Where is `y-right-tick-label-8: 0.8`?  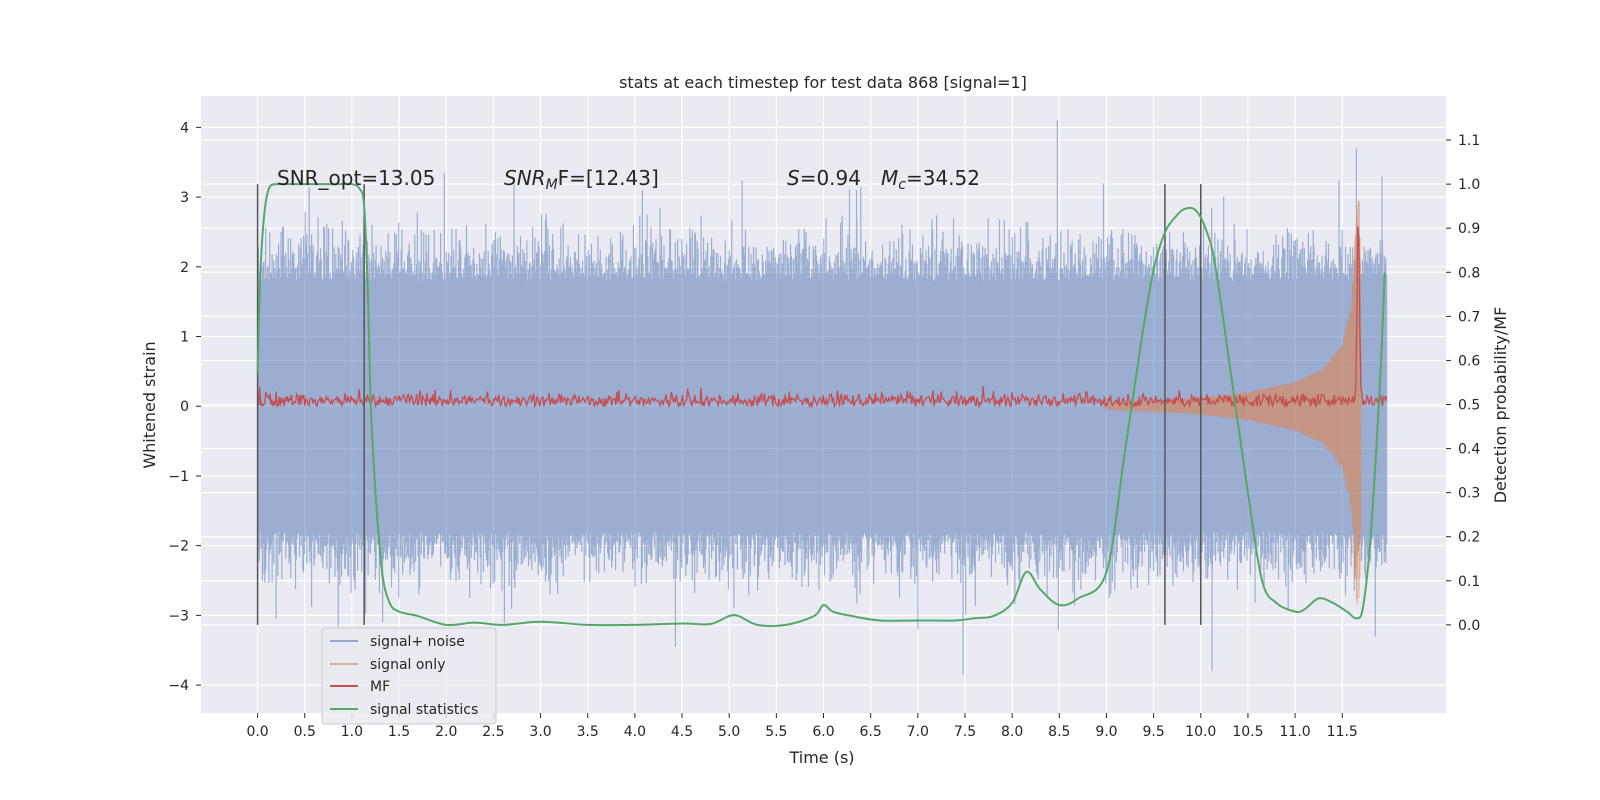
y-right-tick-label-8: 0.8 is located at coordinates (1469, 273).